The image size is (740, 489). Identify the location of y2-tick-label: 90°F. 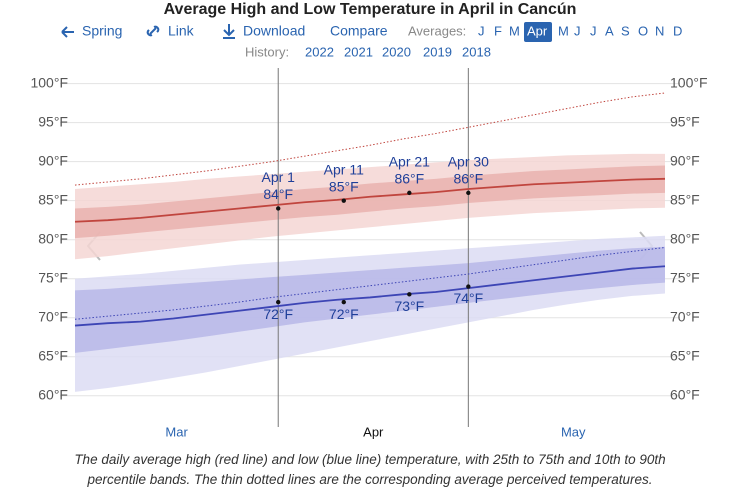
(685, 160).